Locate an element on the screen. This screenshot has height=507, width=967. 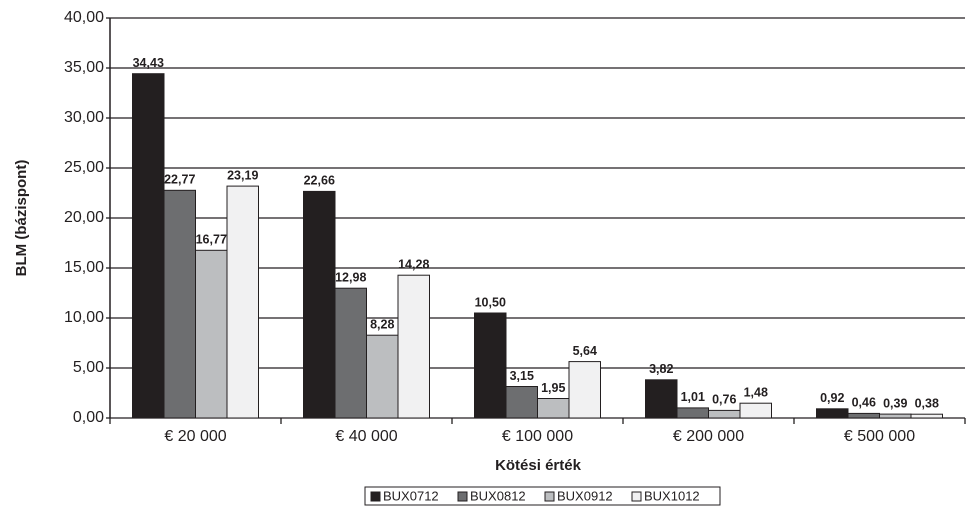
data-label: 0,76 is located at coordinates (724, 400).